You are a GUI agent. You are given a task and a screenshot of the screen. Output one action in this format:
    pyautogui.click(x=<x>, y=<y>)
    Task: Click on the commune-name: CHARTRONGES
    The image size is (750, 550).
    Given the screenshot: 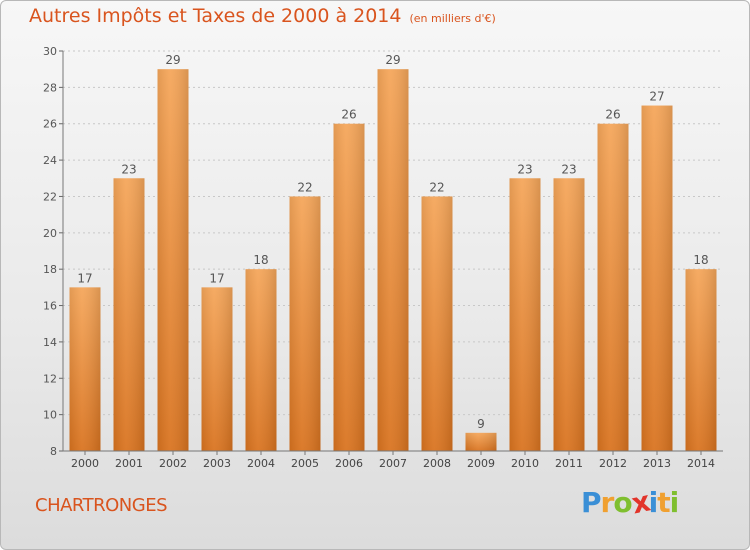 What is the action you would take?
    pyautogui.click(x=101, y=505)
    